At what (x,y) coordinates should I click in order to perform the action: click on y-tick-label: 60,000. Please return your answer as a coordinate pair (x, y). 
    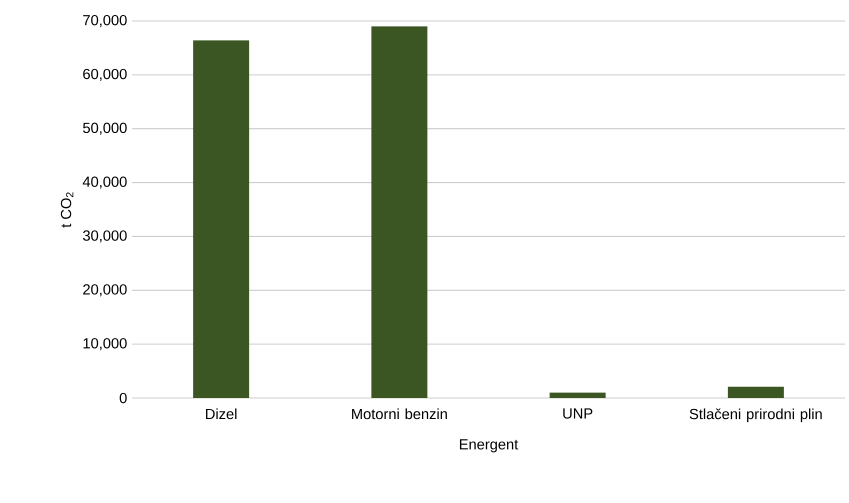
    Looking at the image, I should click on (105, 74).